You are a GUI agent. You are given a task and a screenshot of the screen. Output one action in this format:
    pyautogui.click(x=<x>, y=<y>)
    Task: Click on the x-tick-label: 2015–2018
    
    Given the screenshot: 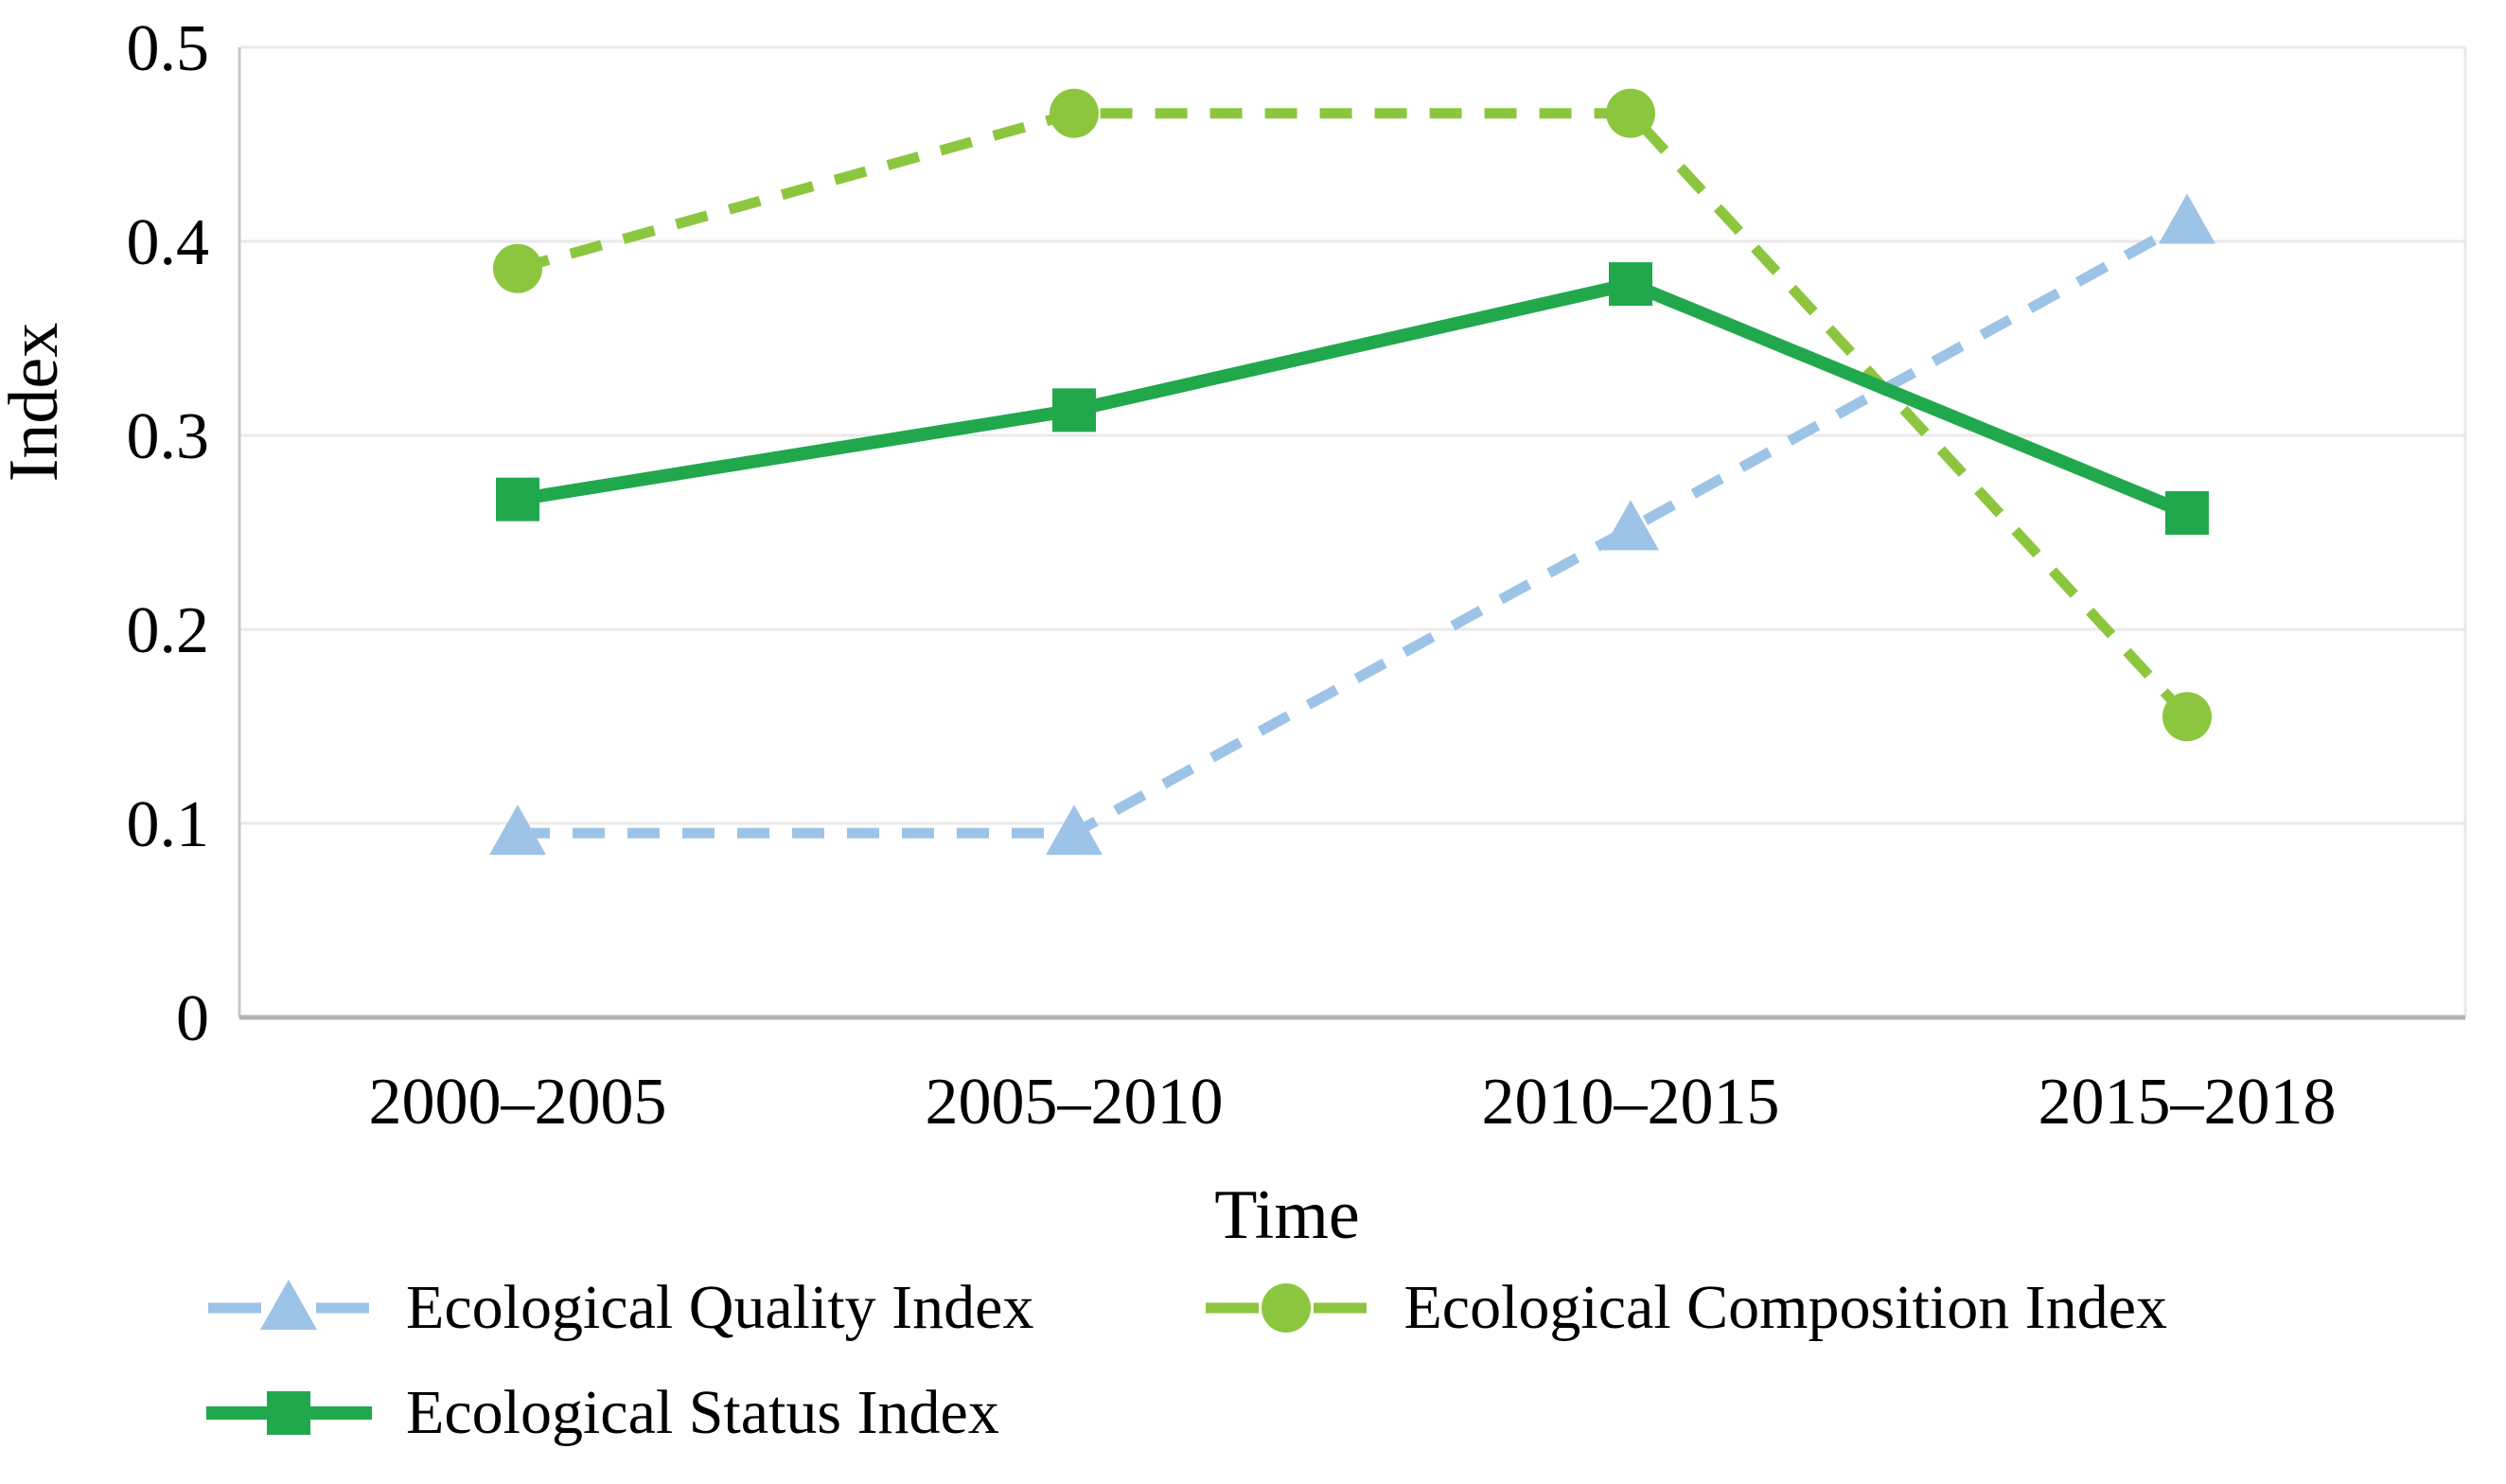 What is the action you would take?
    pyautogui.click(x=2188, y=1102)
    